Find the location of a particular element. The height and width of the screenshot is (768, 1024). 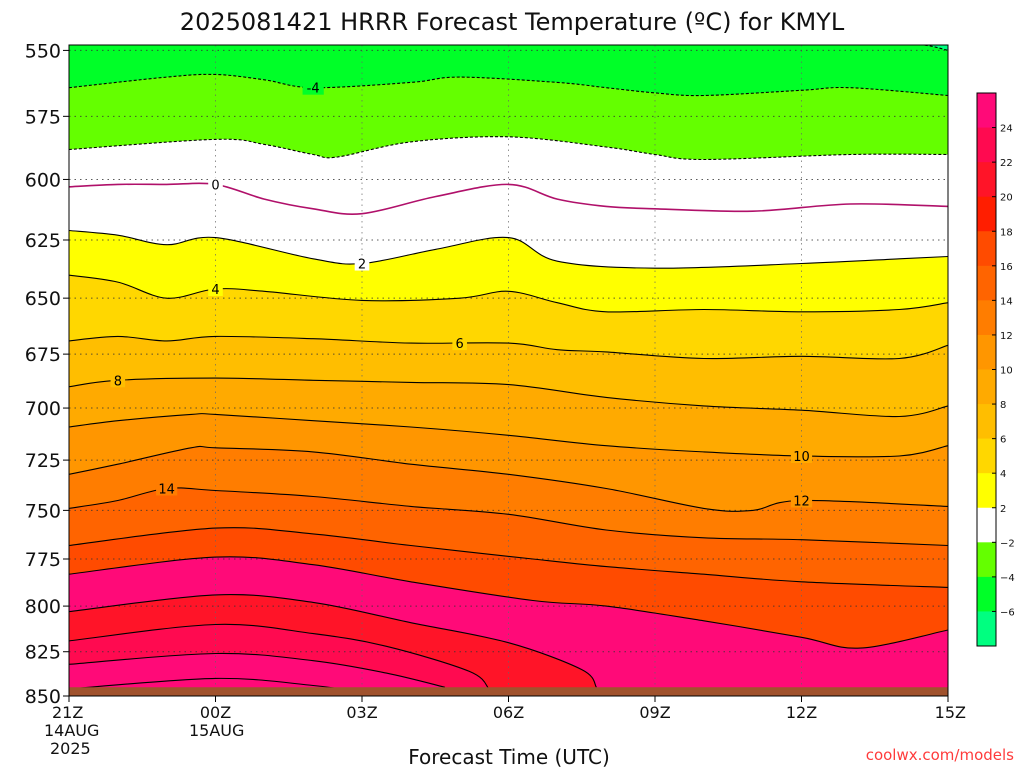

colorbar-tick-label-18: 18 is located at coordinates (1006, 232).